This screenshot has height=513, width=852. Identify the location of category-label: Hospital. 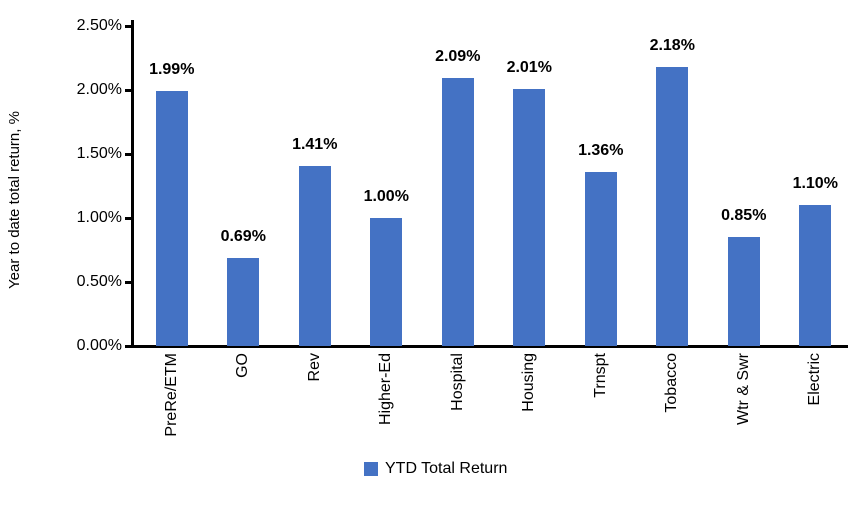
(457, 382).